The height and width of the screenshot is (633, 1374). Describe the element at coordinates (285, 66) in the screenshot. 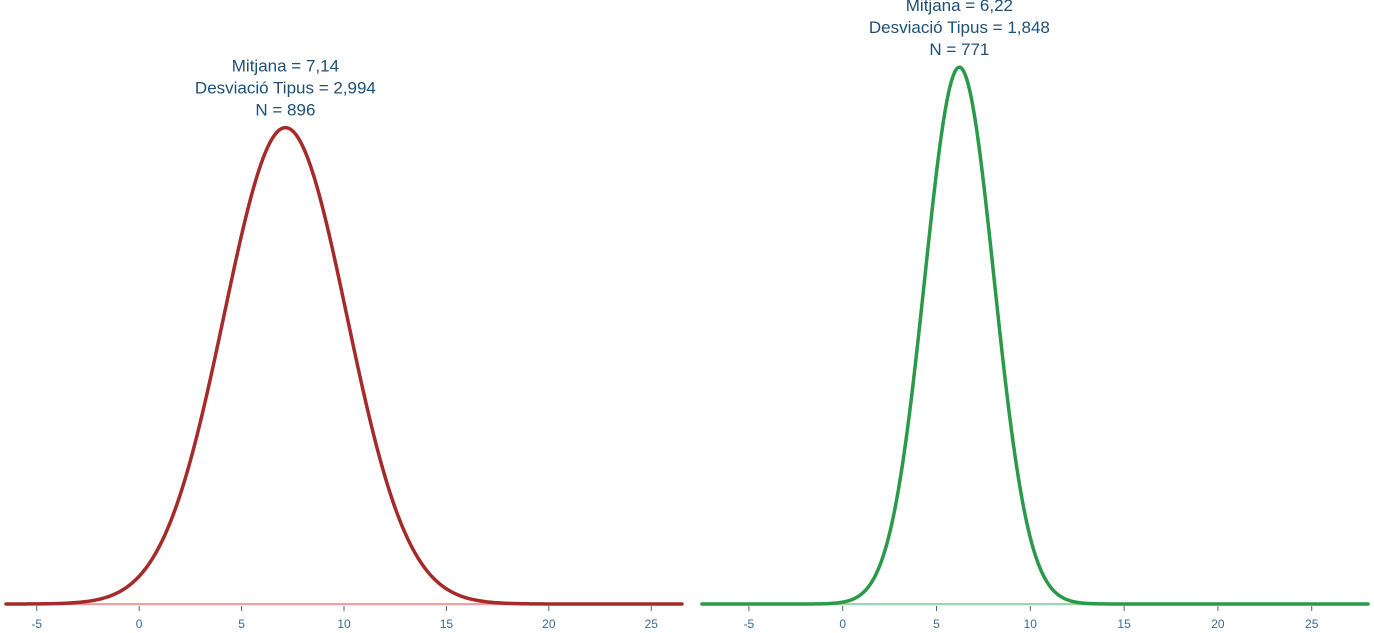

I see `stats-annotation-line: Mitjana = 7,14` at that location.